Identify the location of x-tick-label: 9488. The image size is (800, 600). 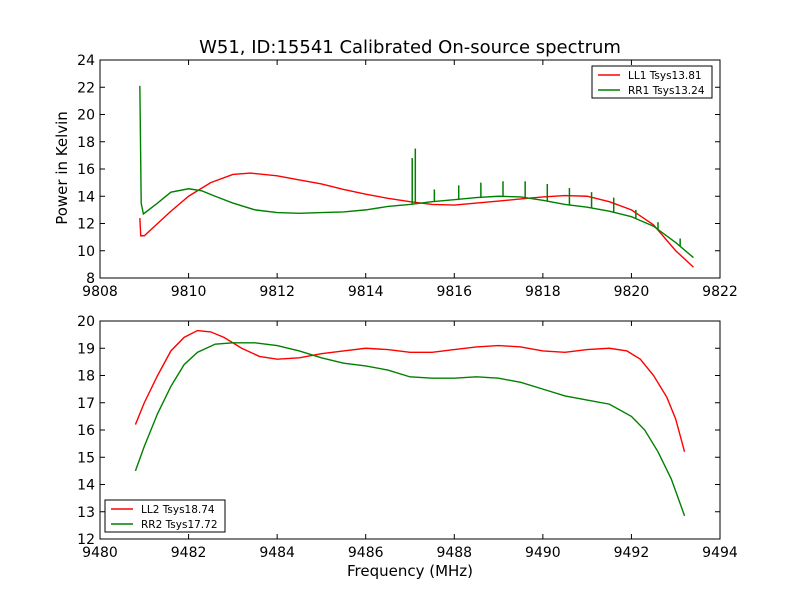
(454, 553).